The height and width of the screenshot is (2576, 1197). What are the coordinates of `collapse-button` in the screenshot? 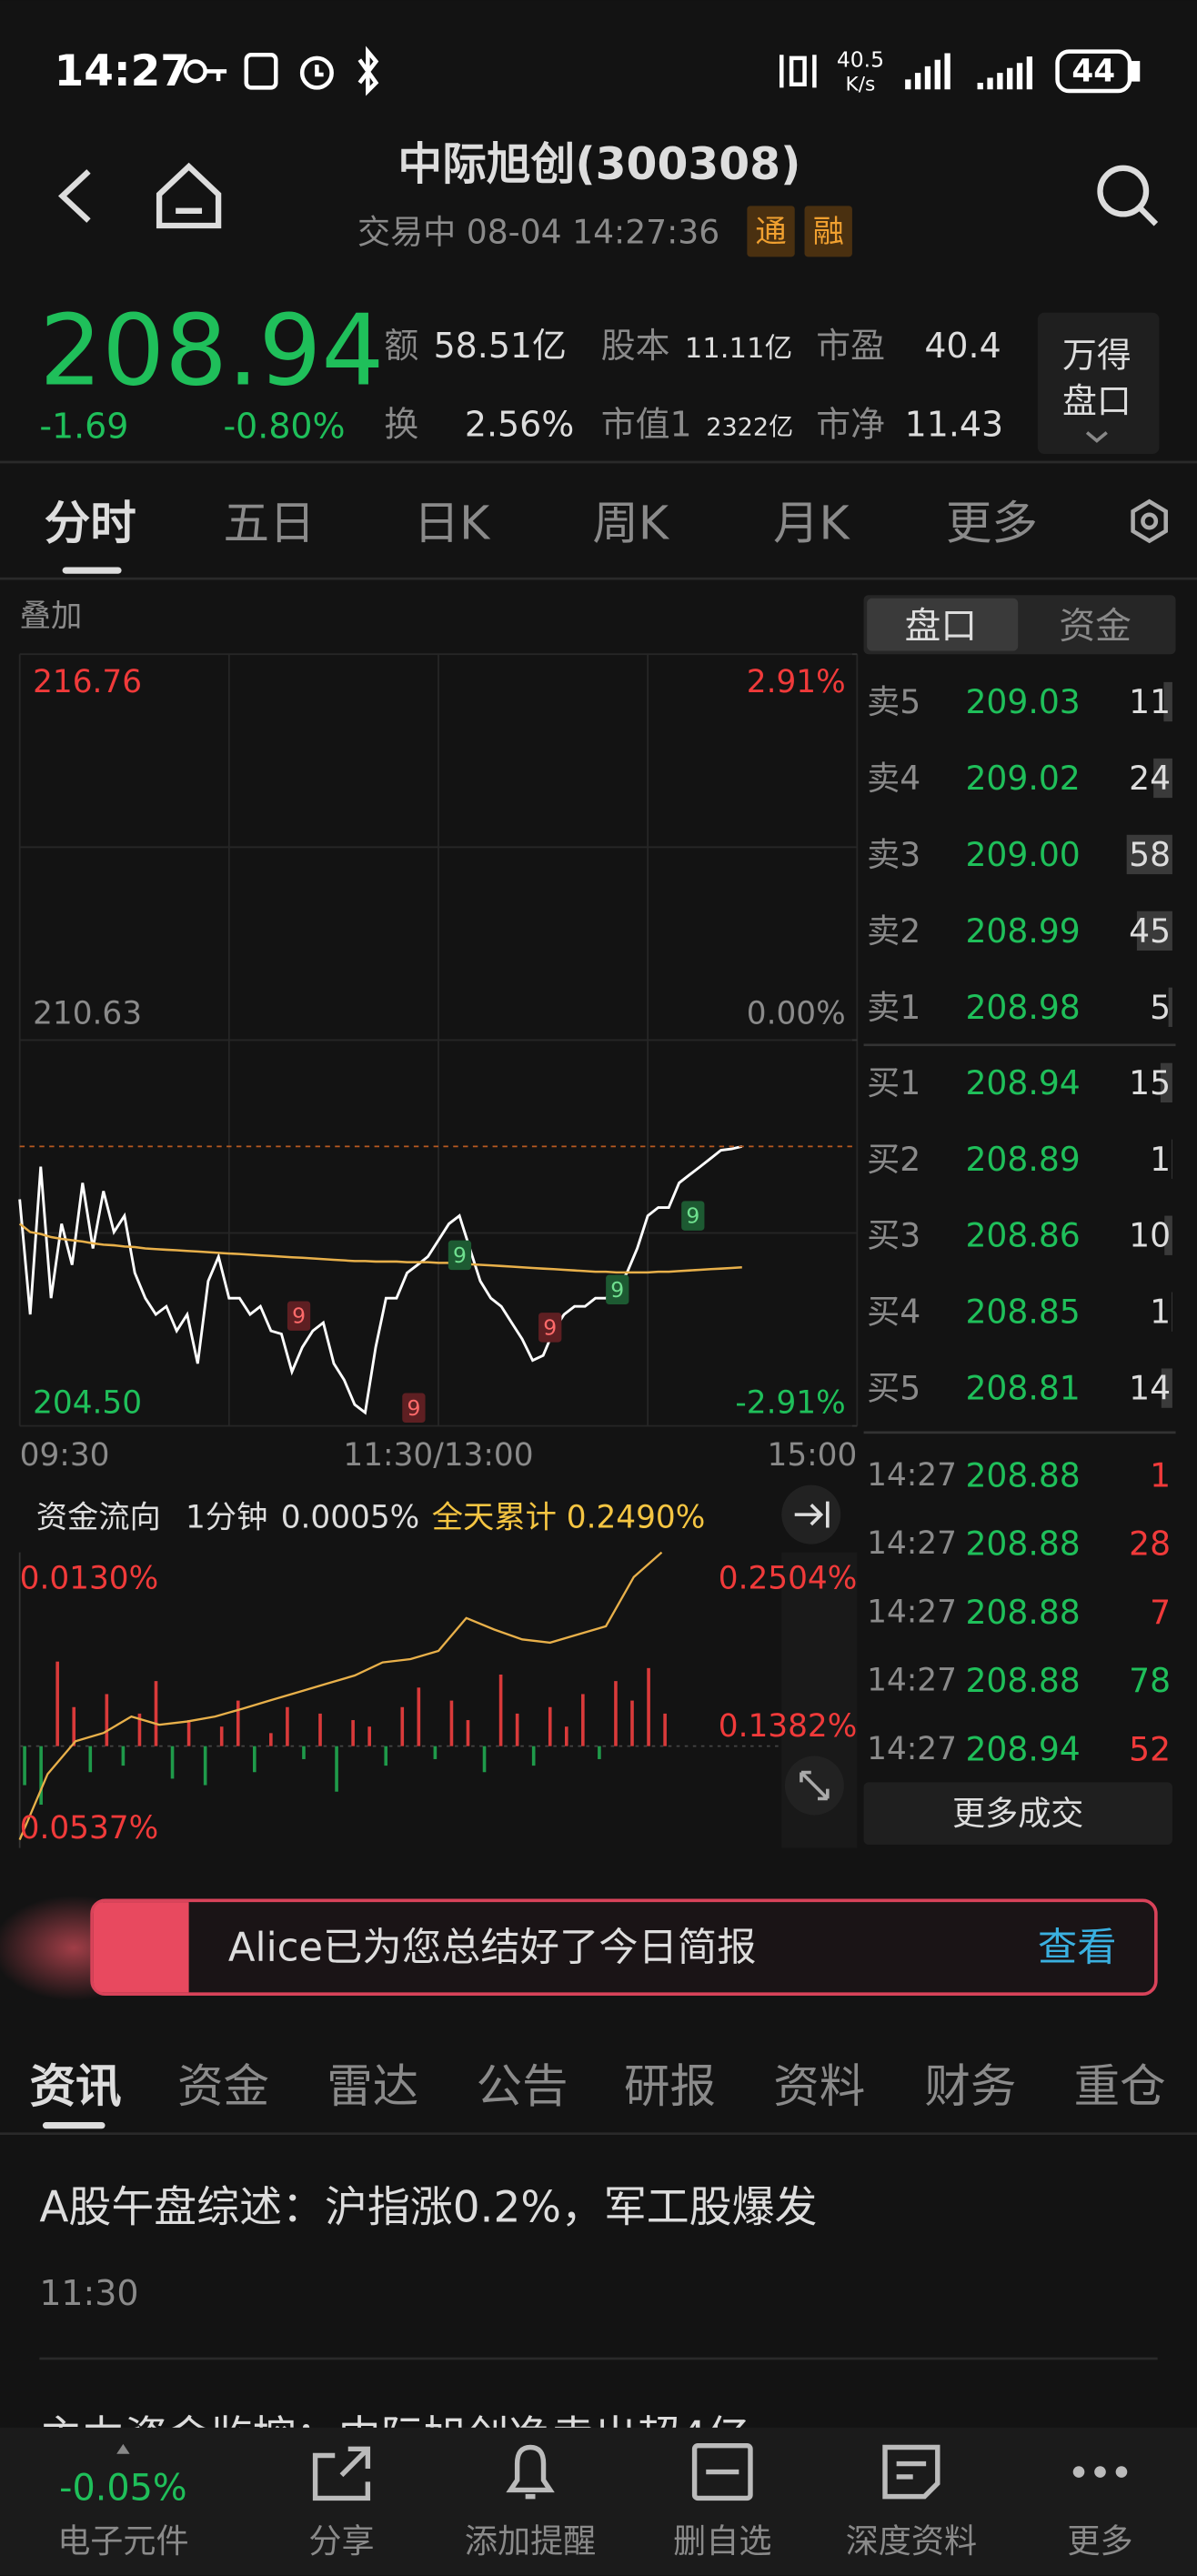 It's located at (811, 1514).